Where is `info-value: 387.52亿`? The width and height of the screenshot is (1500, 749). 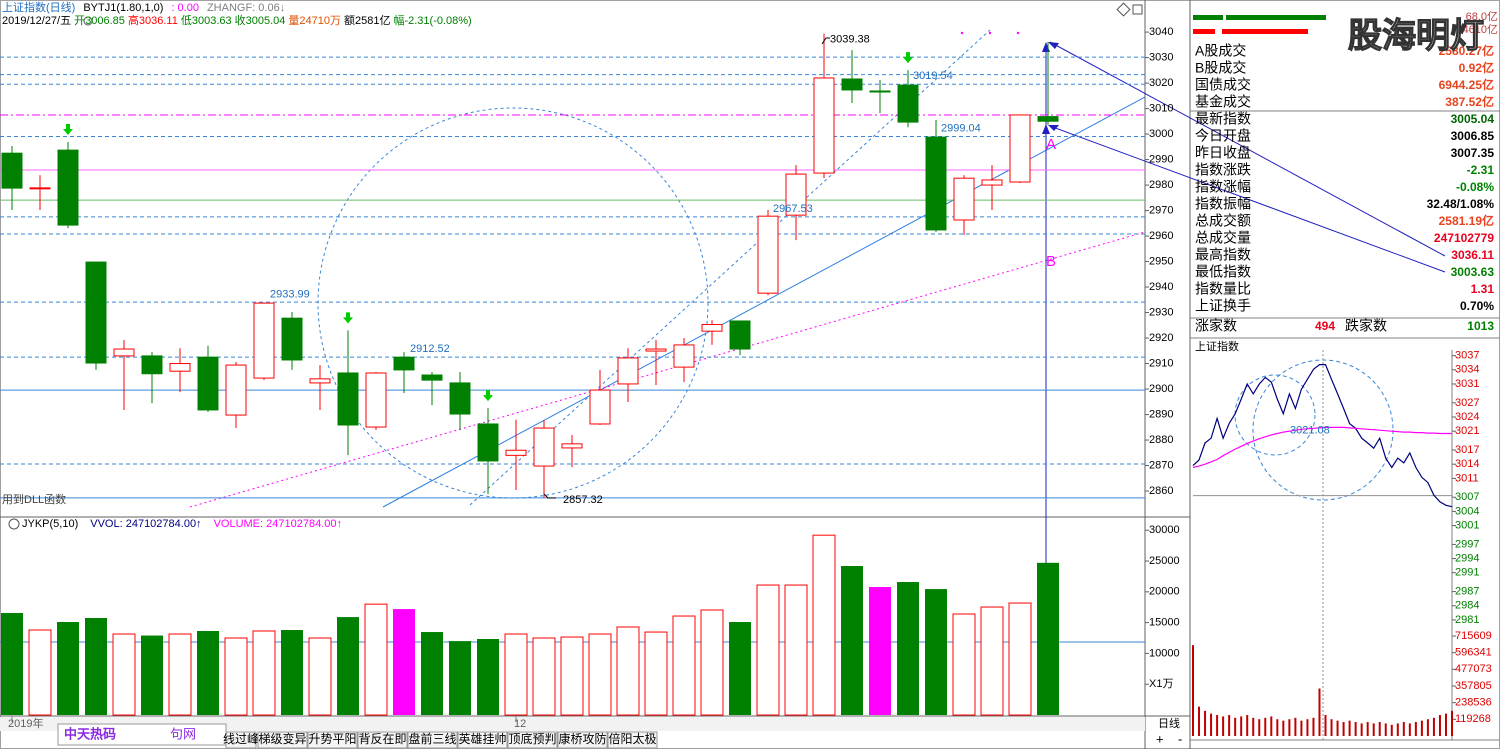 info-value: 387.52亿 is located at coordinates (1469, 101).